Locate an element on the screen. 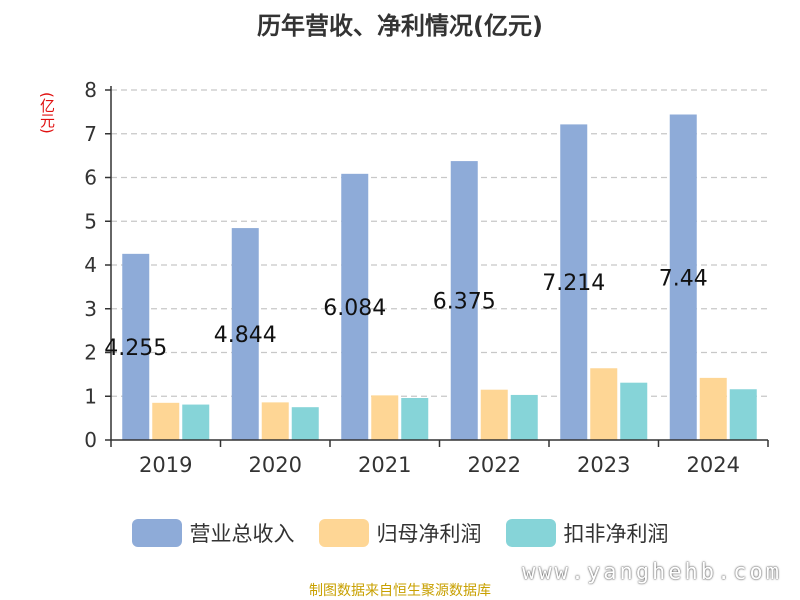 This screenshot has height=600, width=800. legend-label: 归母净利润 is located at coordinates (429, 534).